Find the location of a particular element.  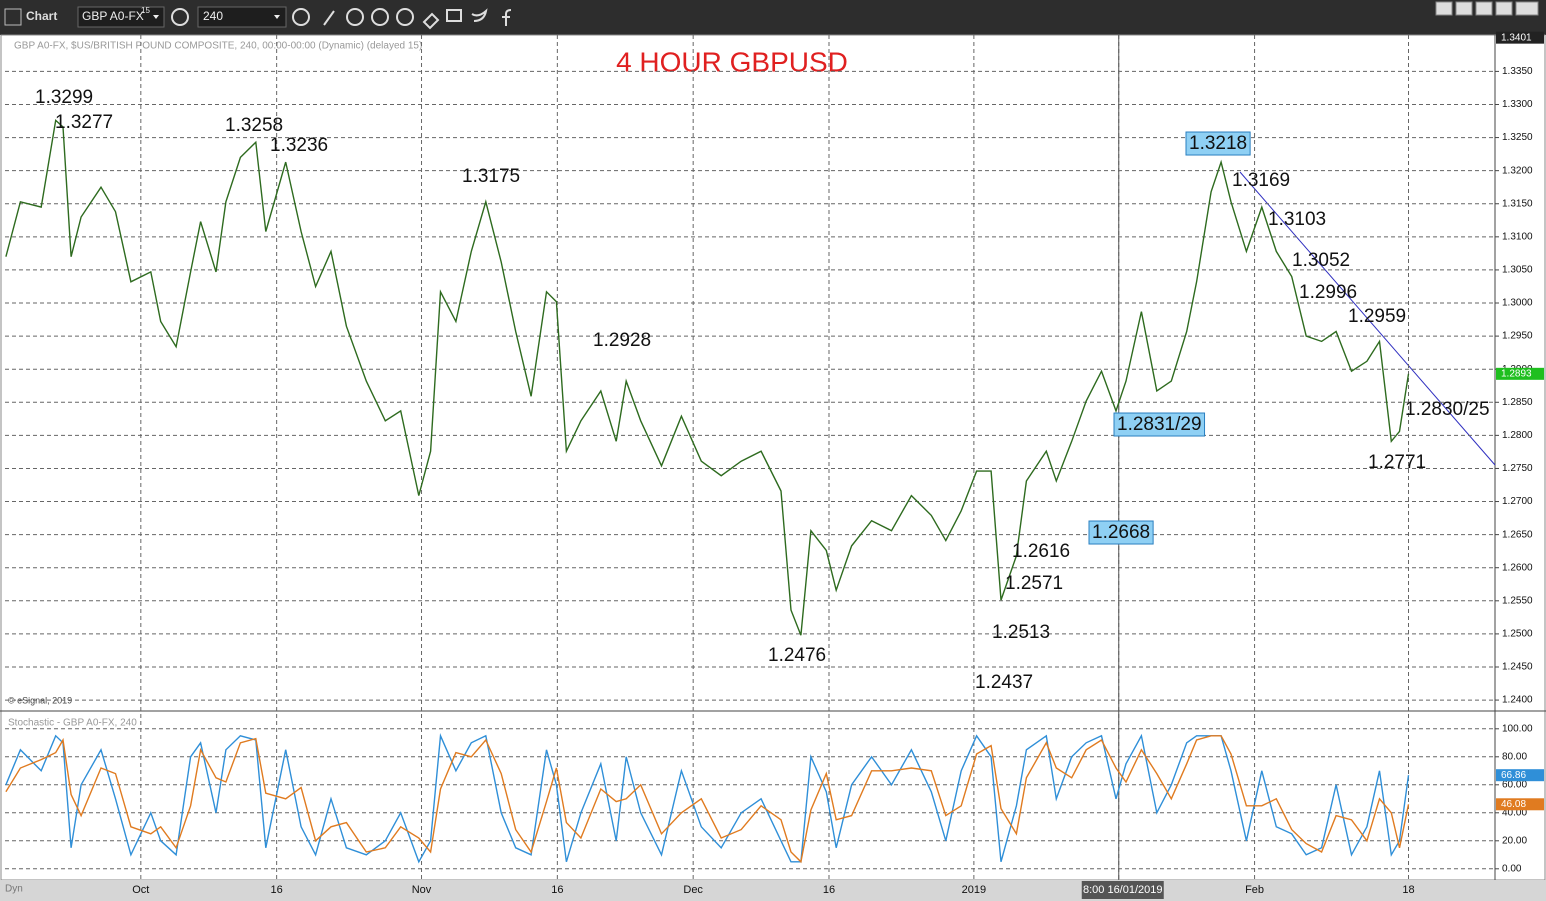

y-tick-label: 1.2500 is located at coordinates (1517, 634).